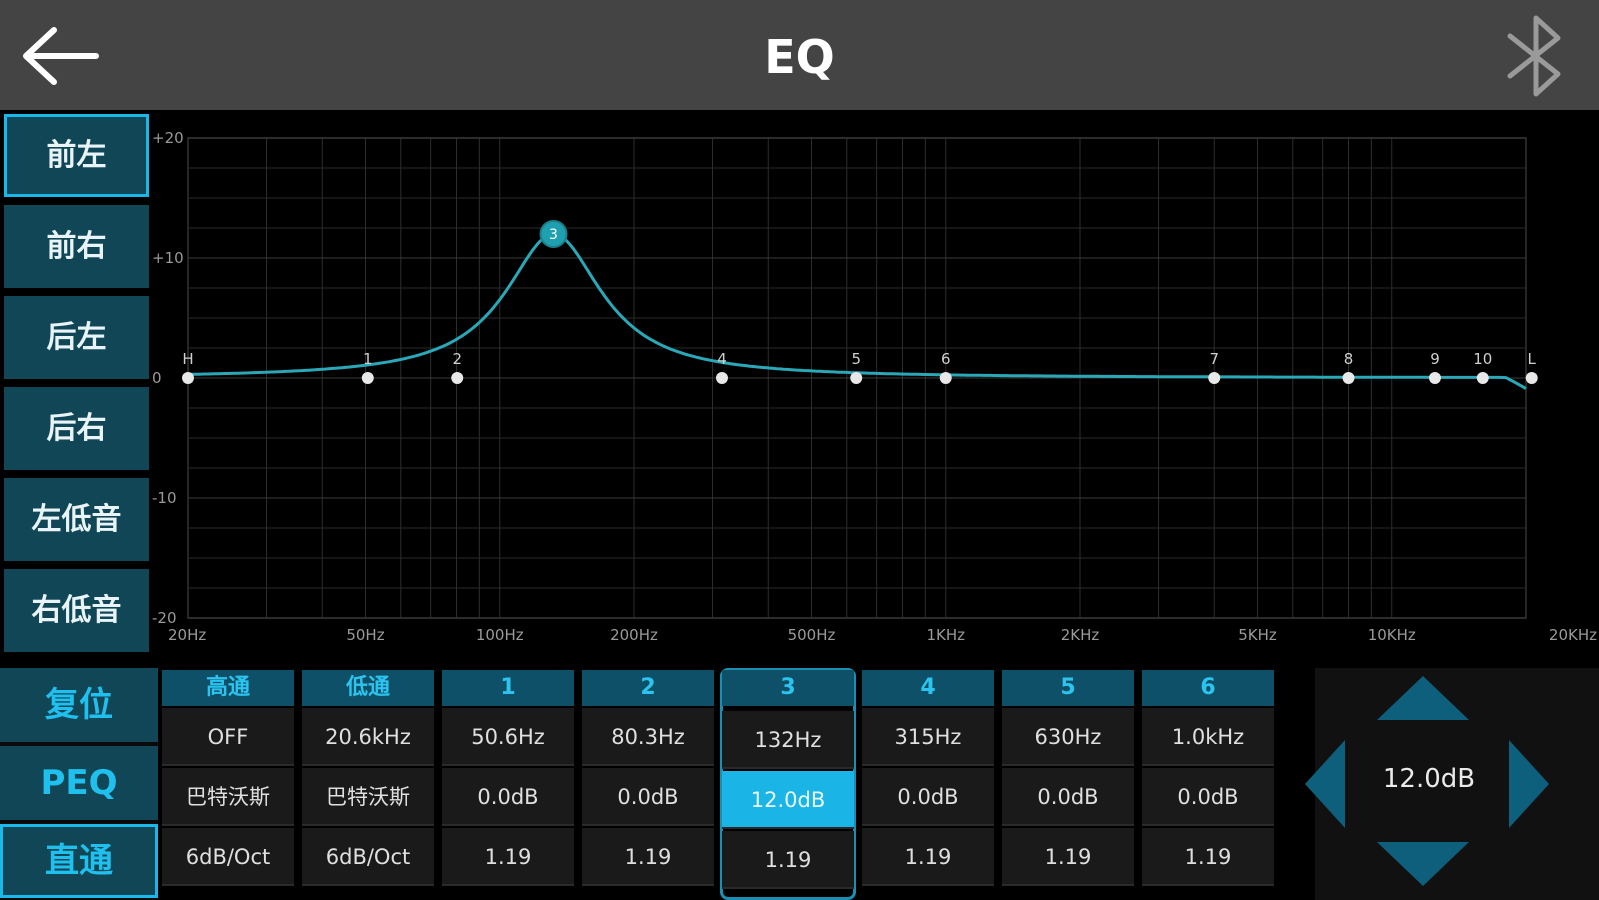  What do you see at coordinates (1080, 635) in the screenshot?
I see `x-tick-label: 2KHz` at bounding box center [1080, 635].